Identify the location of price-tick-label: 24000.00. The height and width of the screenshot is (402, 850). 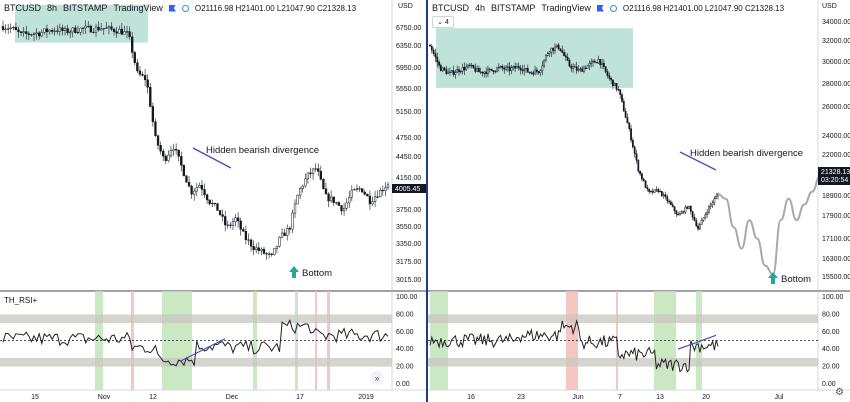
(836, 136).